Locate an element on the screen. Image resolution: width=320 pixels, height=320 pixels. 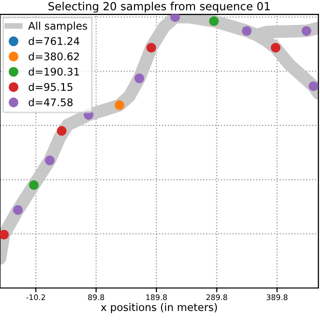
chart-title: Selecting 20 samples from sequence 01 is located at coordinates (159, 7).